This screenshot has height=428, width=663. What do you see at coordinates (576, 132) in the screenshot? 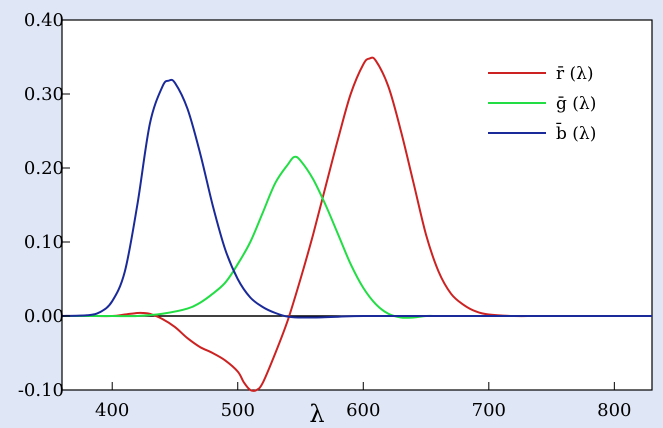
I see `legend-label-b-bar: b̄ (λ)` at bounding box center [576, 132].